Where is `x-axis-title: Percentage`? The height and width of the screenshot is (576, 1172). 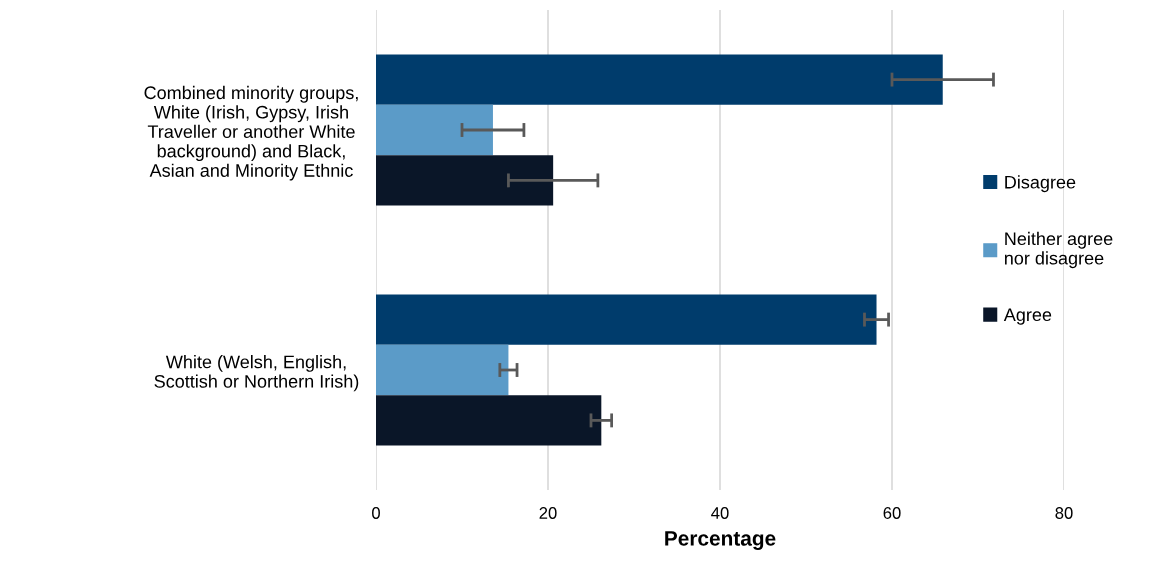 x-axis-title: Percentage is located at coordinates (720, 540).